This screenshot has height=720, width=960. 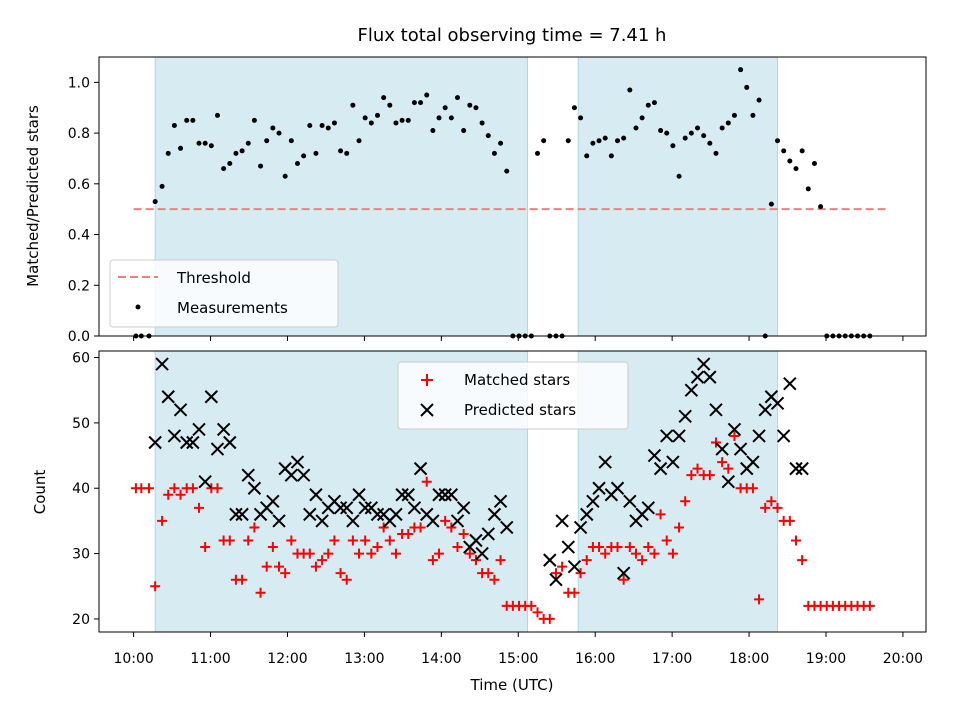 I want to click on matched-legend-swatch, so click(x=427, y=380).